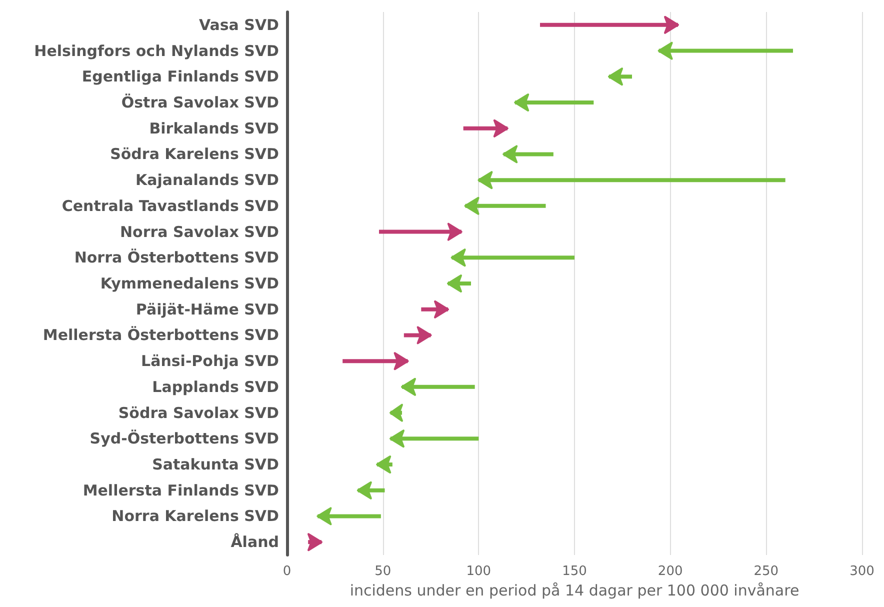  What do you see at coordinates (200, 103) in the screenshot?
I see `y-tick-label: Östra Savolax SVD` at bounding box center [200, 103].